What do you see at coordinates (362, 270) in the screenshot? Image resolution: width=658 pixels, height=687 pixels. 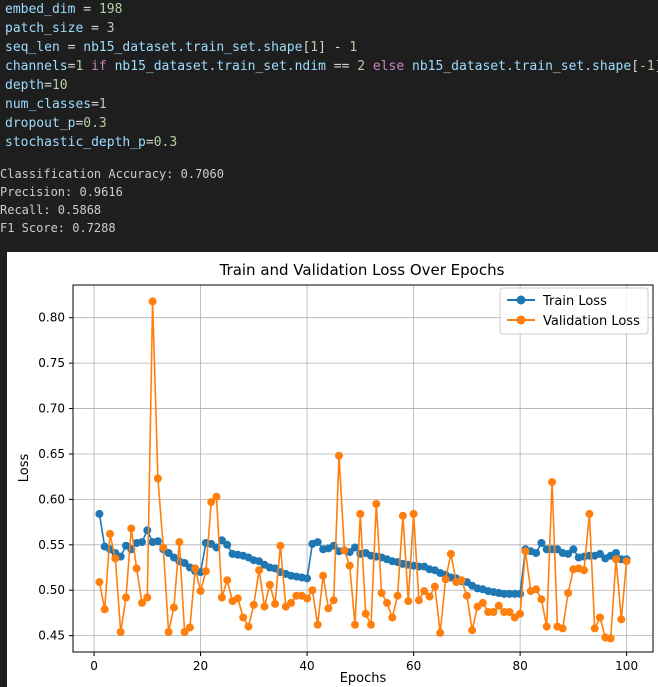 I see `chart-title: Train and Validation Loss Over Epochs` at bounding box center [362, 270].